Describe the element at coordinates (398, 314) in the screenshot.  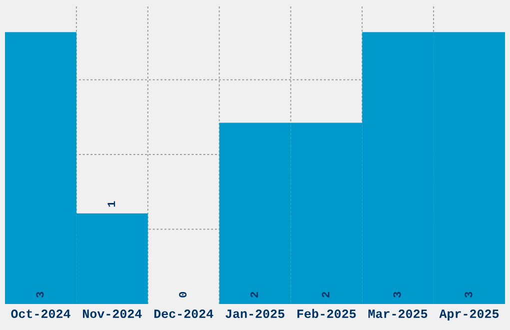
I see `x-tick-label: Mar-2025` at that location.